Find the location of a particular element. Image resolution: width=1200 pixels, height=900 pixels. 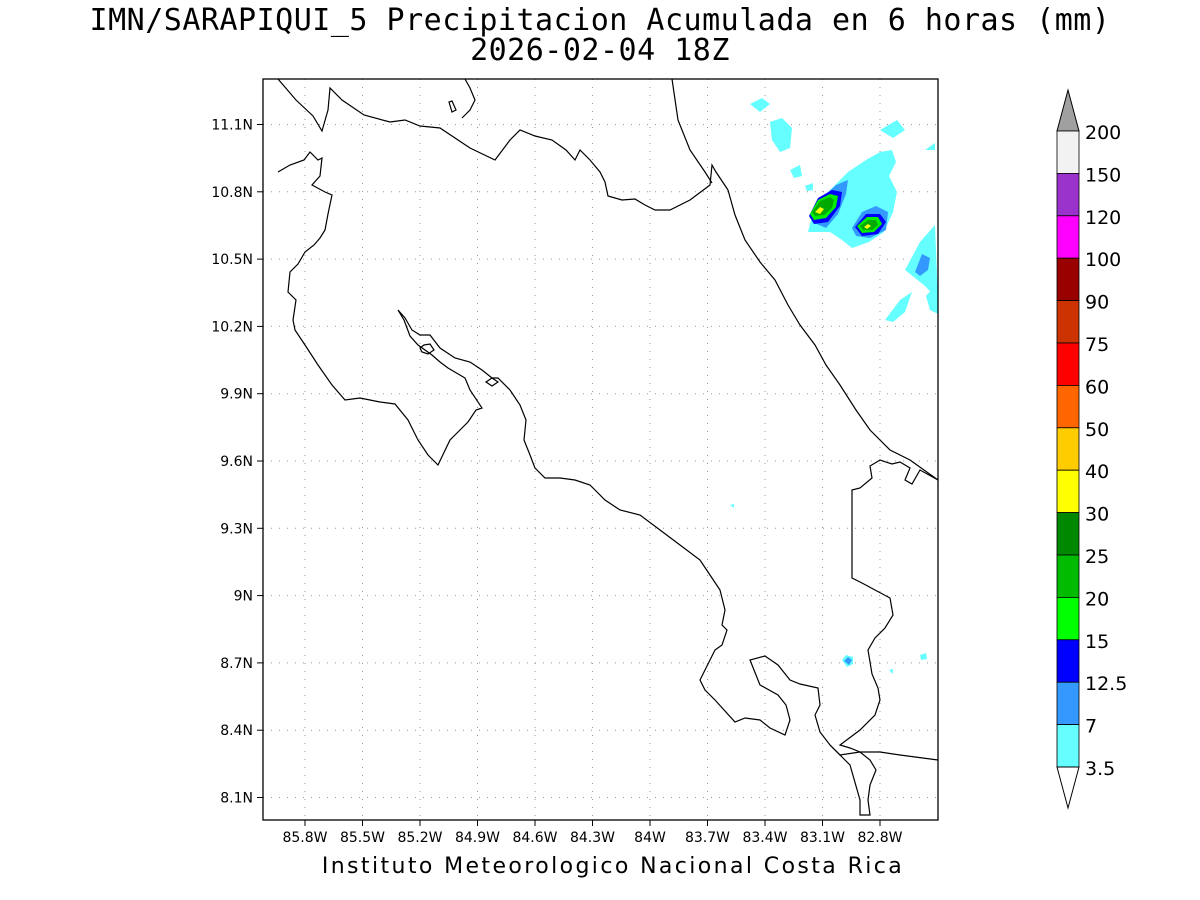

lat-tick-label: 8.1N is located at coordinates (236, 799).